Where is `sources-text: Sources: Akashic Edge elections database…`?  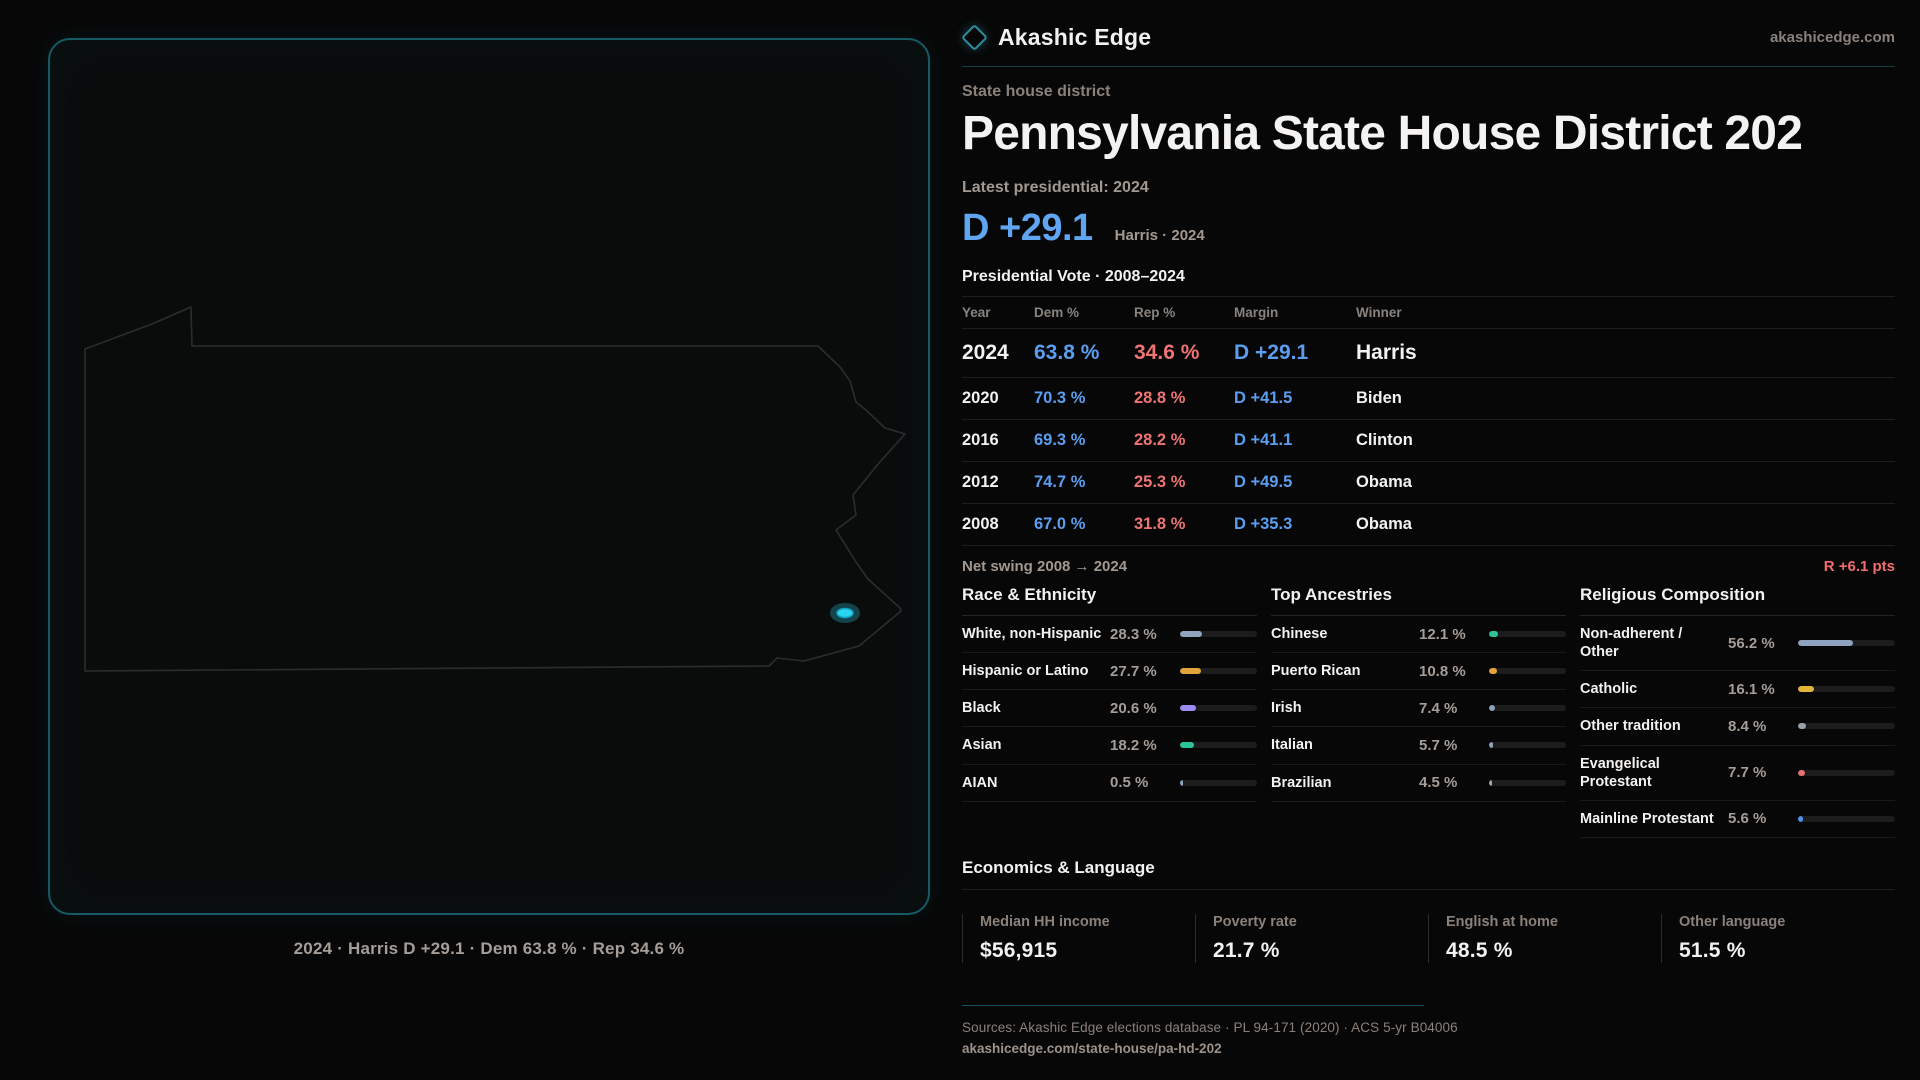
sources-text: Sources: Akashic Edge elections database… is located at coordinates (1210, 1027).